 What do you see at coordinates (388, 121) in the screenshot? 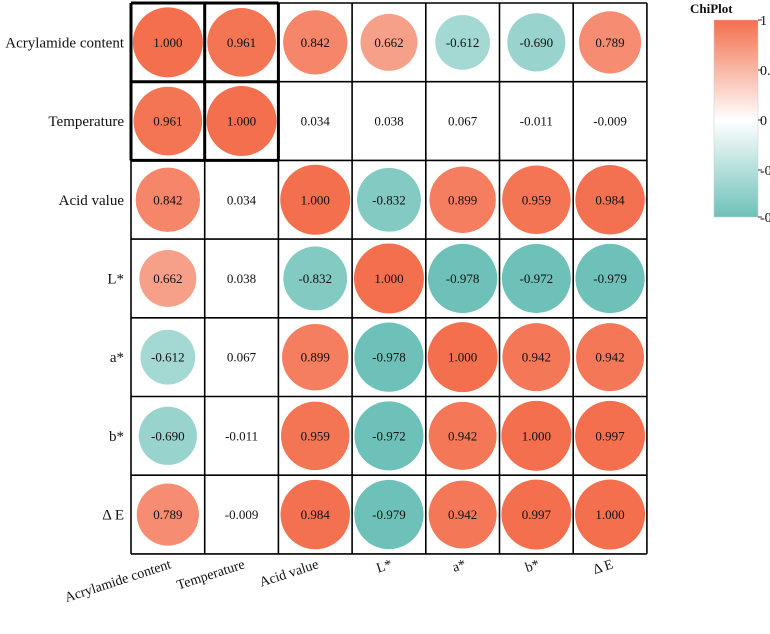
I see `correlation-value-1-3: 0.038` at bounding box center [388, 121].